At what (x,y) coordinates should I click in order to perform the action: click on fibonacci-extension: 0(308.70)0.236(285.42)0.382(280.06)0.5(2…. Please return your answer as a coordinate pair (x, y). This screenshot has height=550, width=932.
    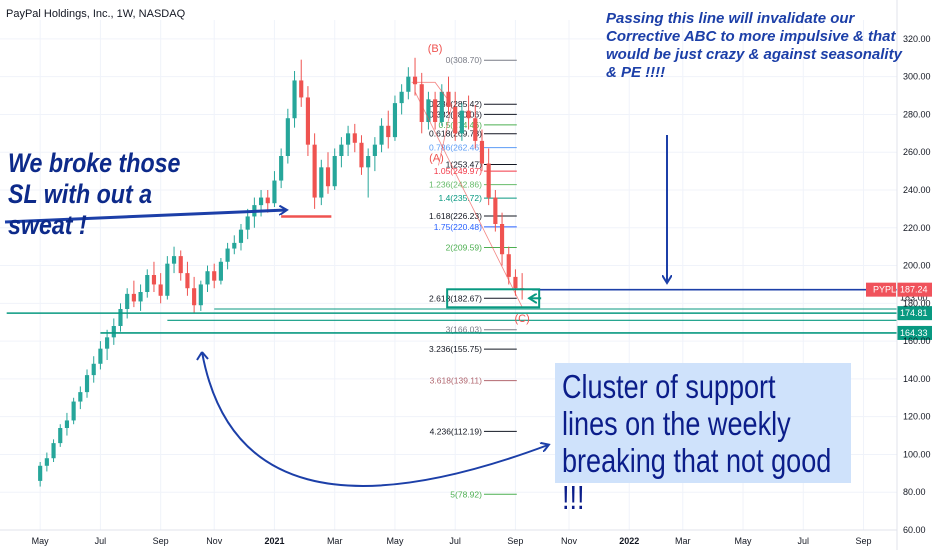
    Looking at the image, I should click on (473, 277).